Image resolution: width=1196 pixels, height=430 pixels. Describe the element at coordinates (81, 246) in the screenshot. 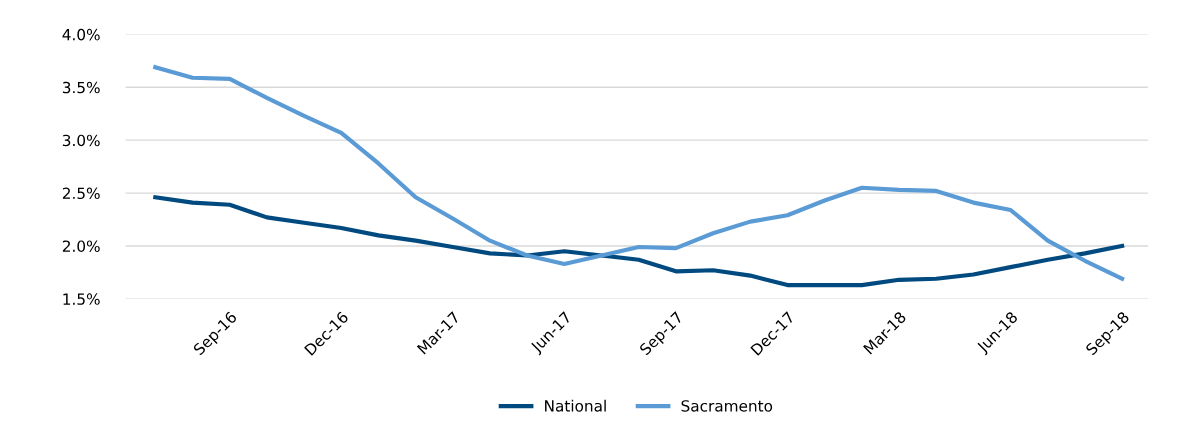

I see `y-tick-label: 2.0%` at that location.